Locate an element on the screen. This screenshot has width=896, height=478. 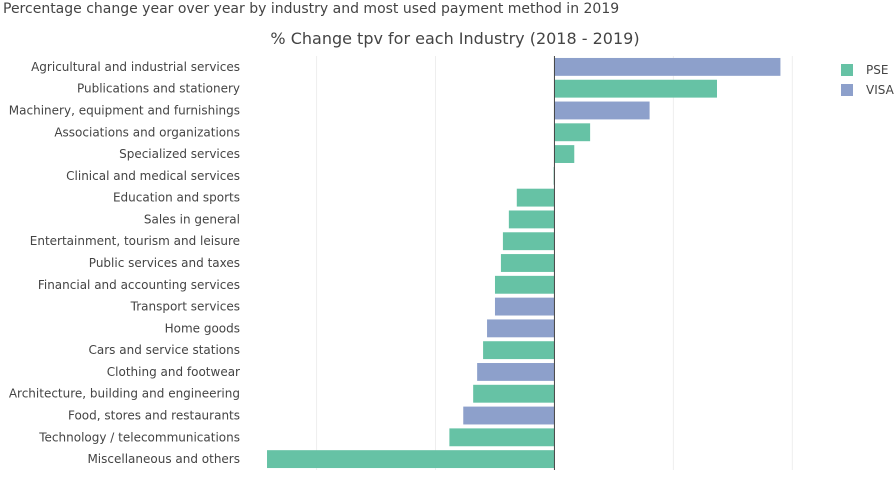
category-label: Transport services is located at coordinates (185, 307).